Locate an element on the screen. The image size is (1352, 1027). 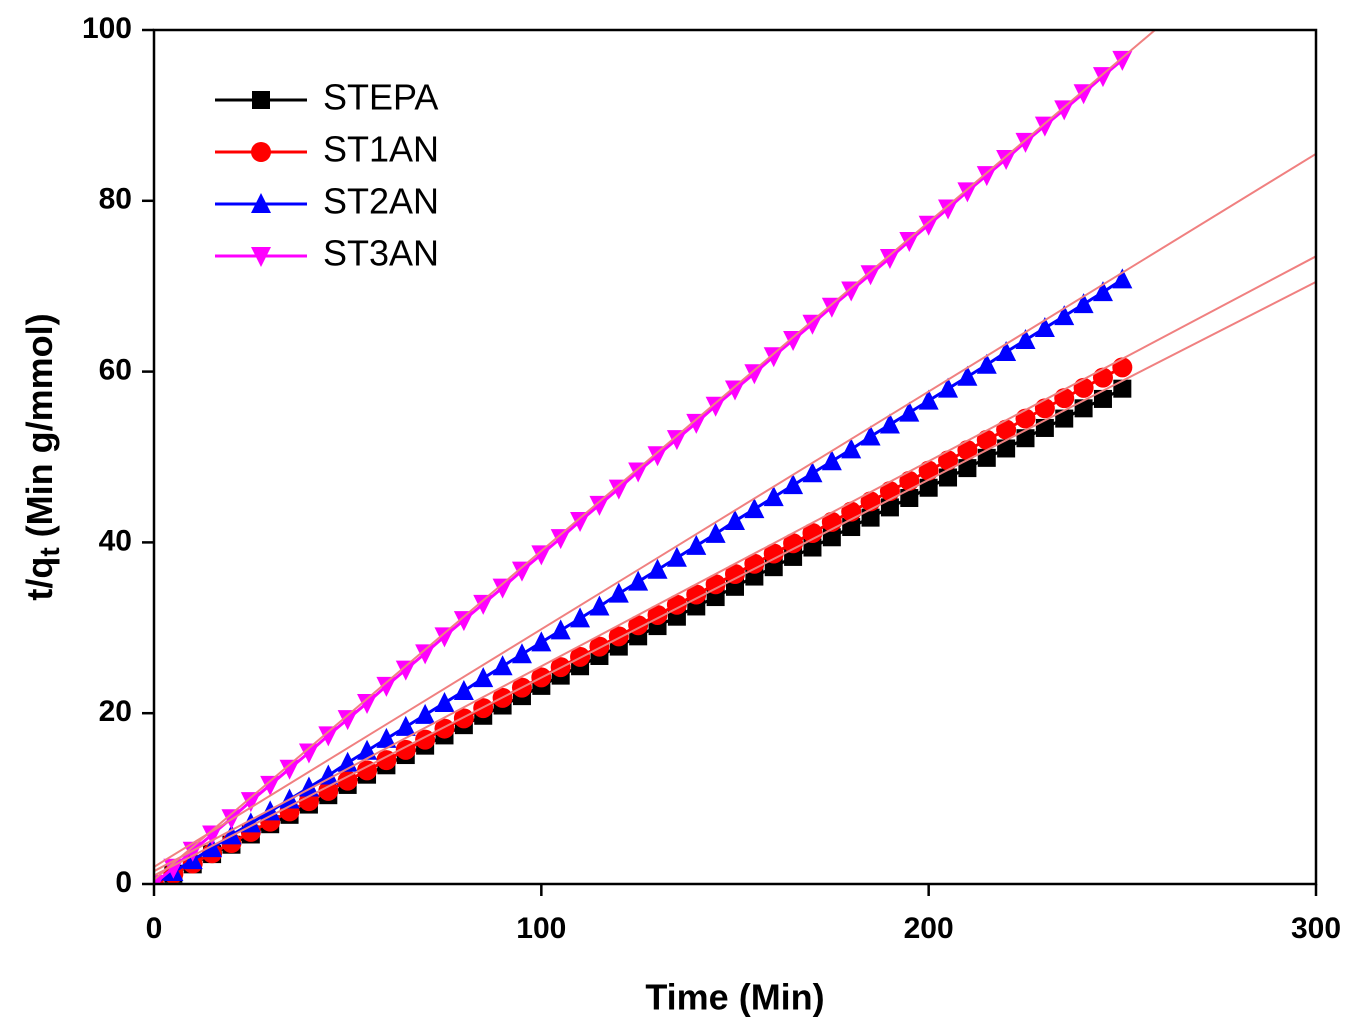
y-tick-label: 0 is located at coordinates (123, 882).